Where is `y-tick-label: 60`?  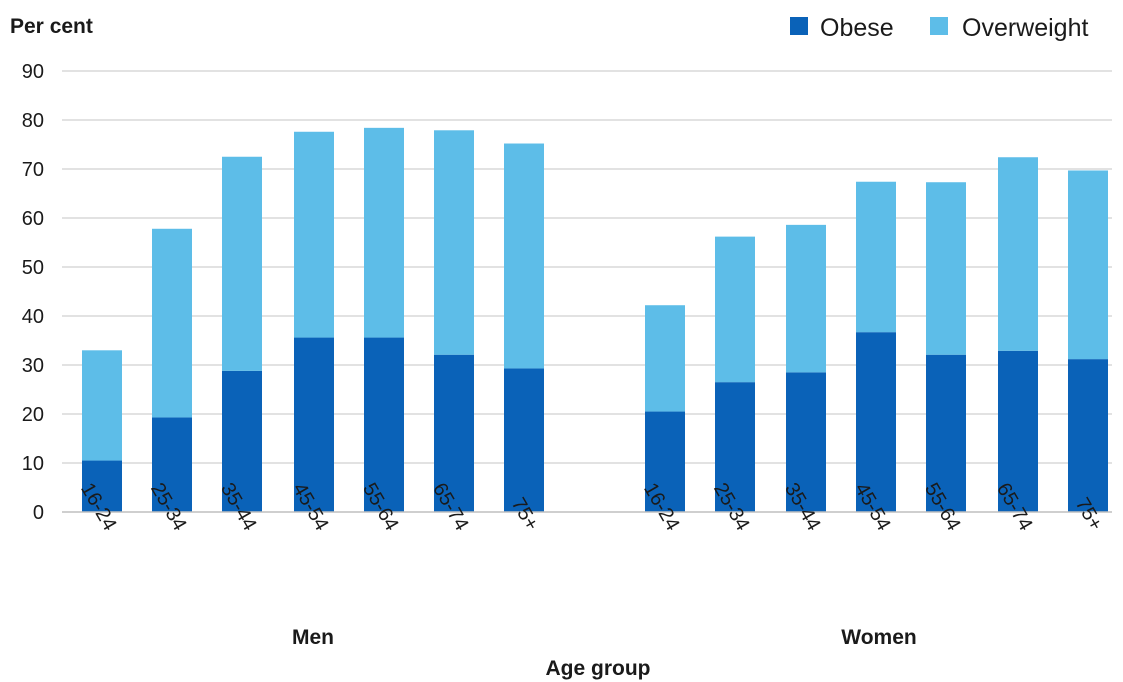
y-tick-label: 60 is located at coordinates (33, 219).